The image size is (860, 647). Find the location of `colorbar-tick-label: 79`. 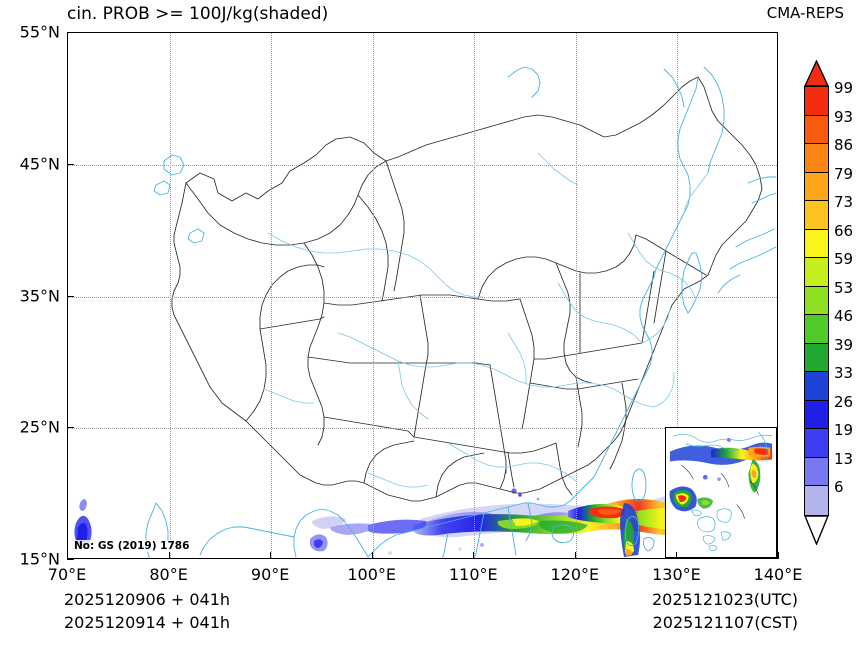

colorbar-tick-label: 79 is located at coordinates (844, 173).